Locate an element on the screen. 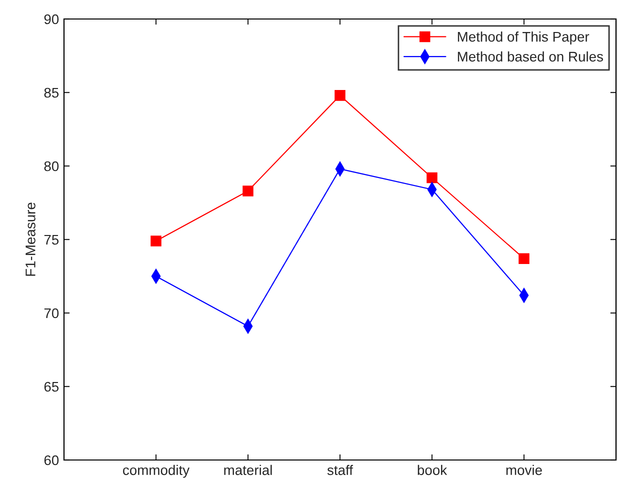 The width and height of the screenshot is (617, 486). y-tick-label: 90 is located at coordinates (51, 19).